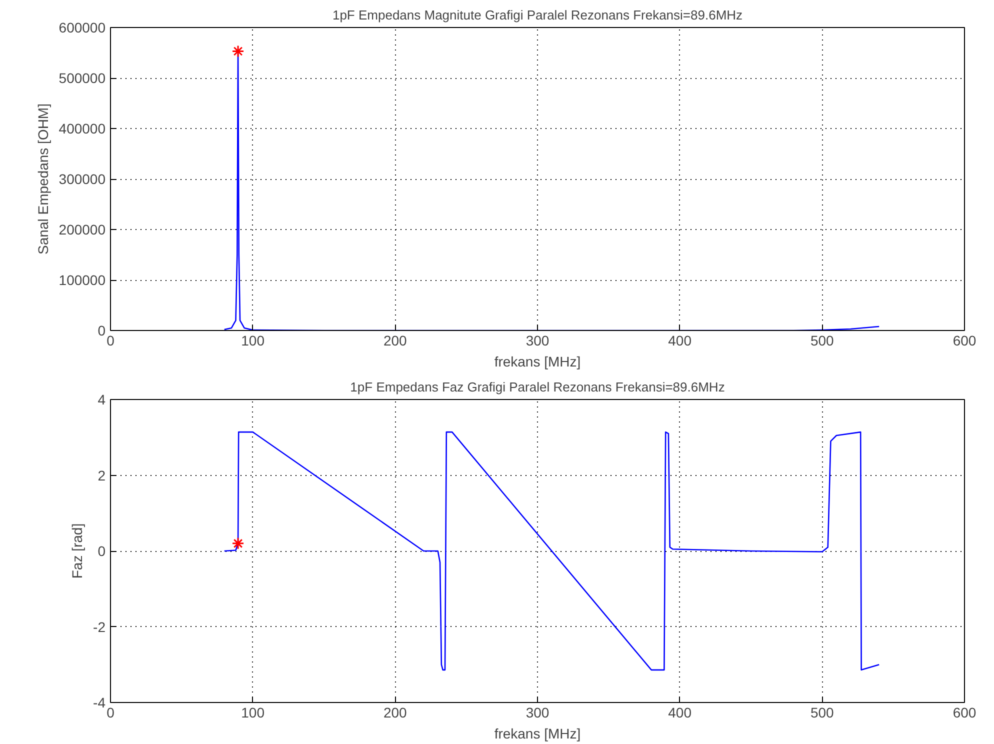 The image size is (994, 744). I want to click on y-tick-label: 2, so click(102, 475).